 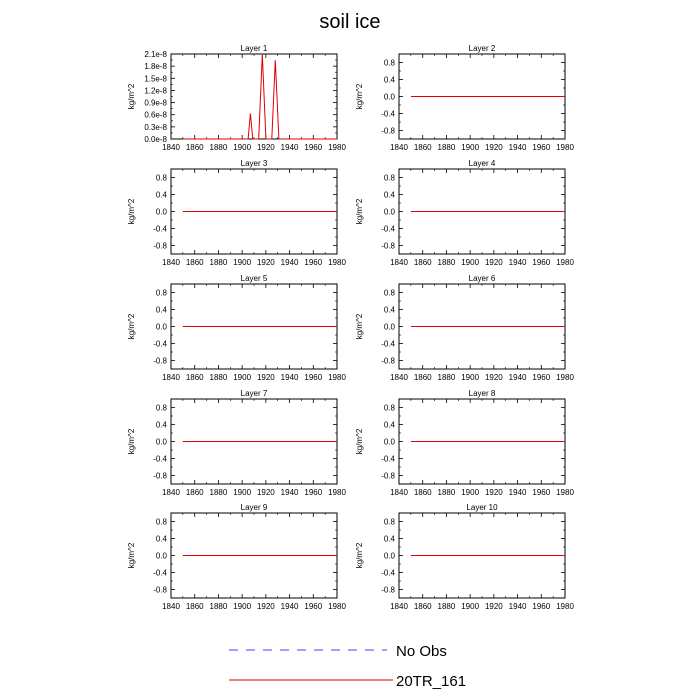 I want to click on figure-title: soil ice, so click(x=349, y=22).